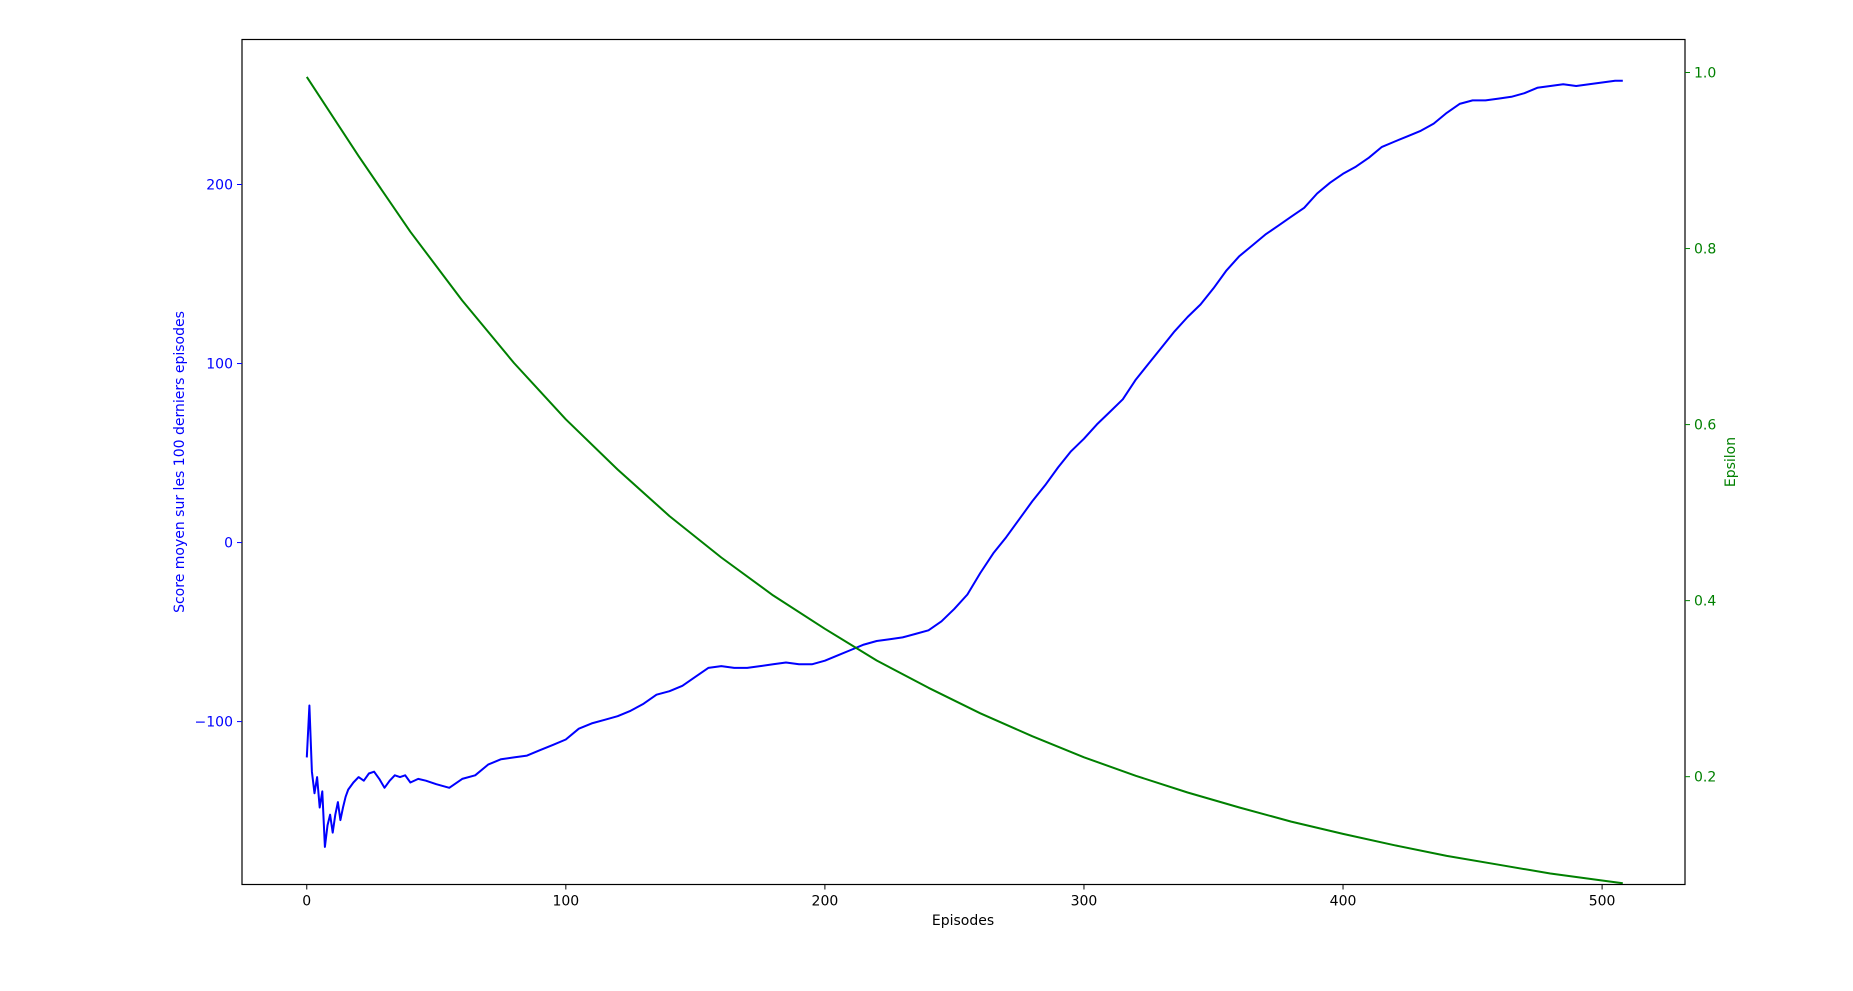 Image resolution: width=1853 pixels, height=991 pixels. What do you see at coordinates (1705, 778) in the screenshot?
I see `y-right-tick-label: 0.2` at bounding box center [1705, 778].